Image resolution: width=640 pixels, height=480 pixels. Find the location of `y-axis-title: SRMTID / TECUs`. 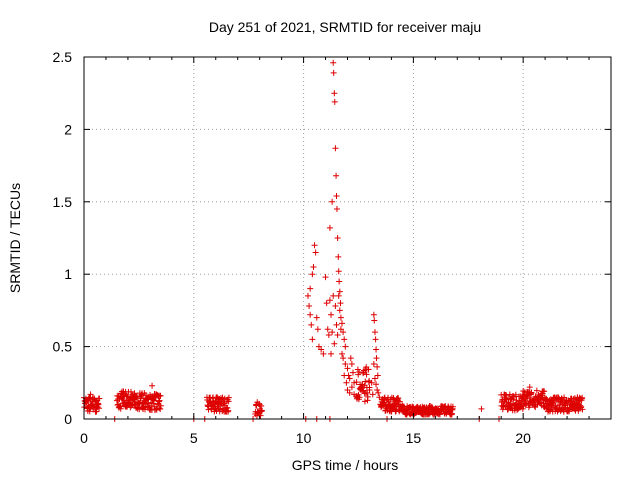

y-axis-title: SRMTID / TECUs is located at coordinates (15, 238).